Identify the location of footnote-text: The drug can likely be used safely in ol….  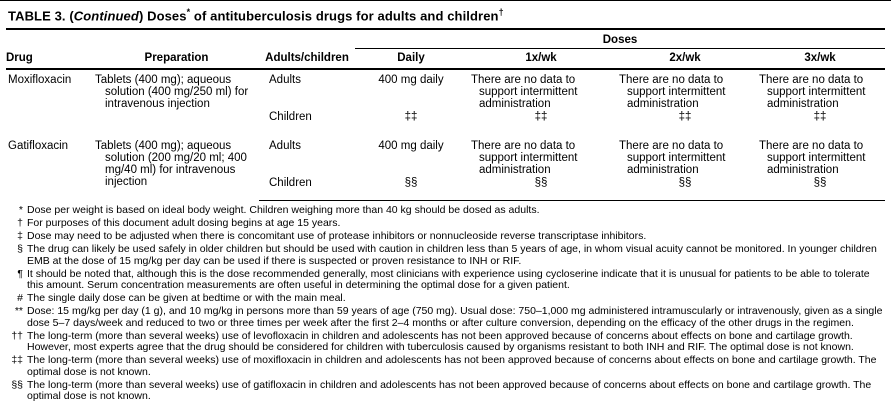
(452, 255).